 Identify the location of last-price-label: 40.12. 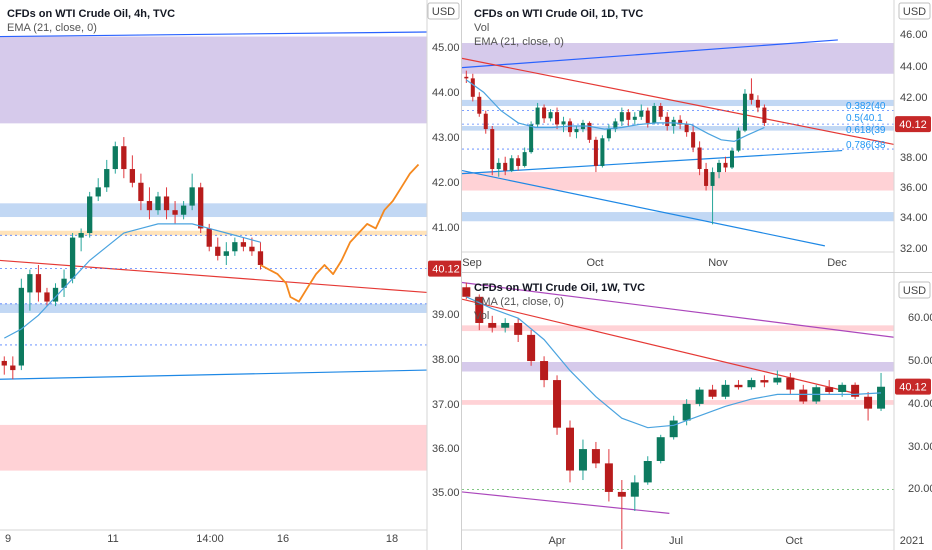
(913, 388).